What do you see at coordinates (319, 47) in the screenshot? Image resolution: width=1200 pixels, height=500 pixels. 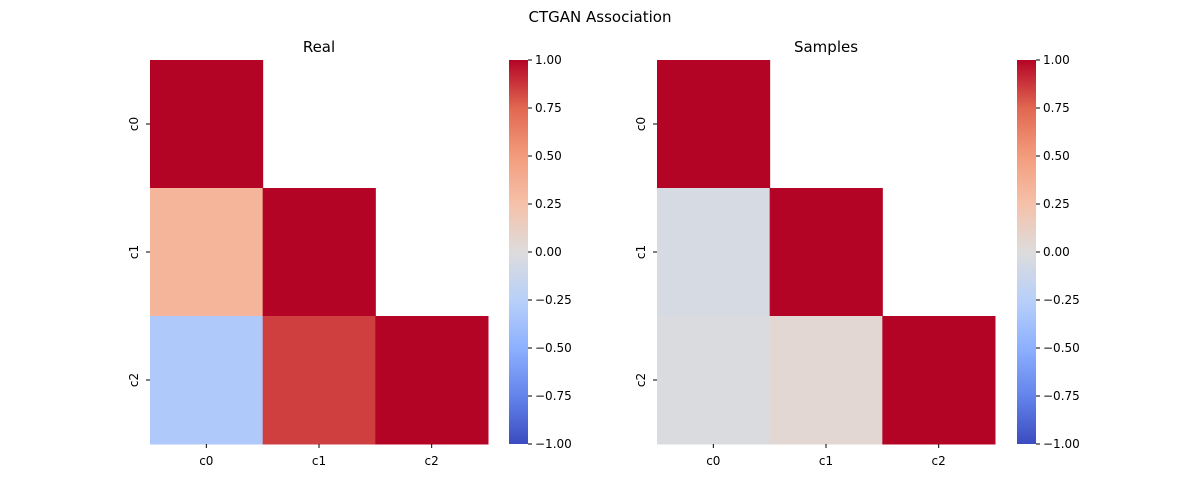 I see `panel-title: Real` at bounding box center [319, 47].